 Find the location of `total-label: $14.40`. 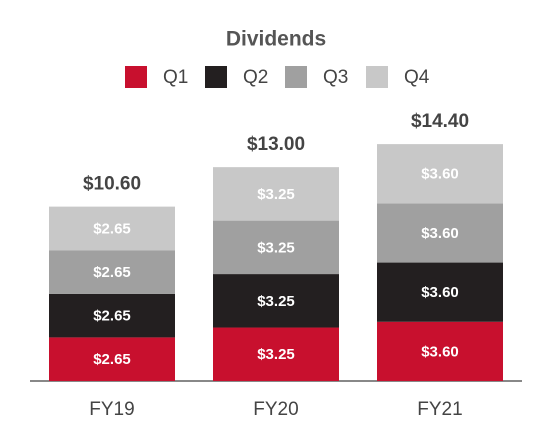

total-label: $14.40 is located at coordinates (440, 121).